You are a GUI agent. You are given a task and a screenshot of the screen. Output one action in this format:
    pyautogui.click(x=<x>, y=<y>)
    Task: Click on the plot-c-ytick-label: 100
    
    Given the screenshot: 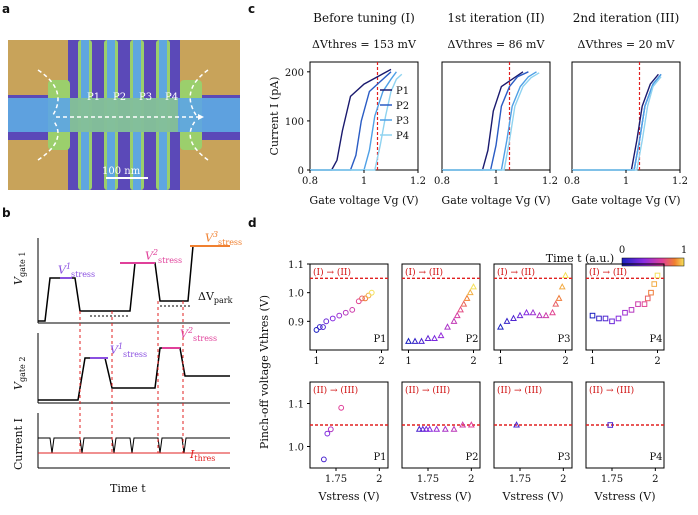 What is the action you would take?
    pyautogui.click(x=294, y=122)
    